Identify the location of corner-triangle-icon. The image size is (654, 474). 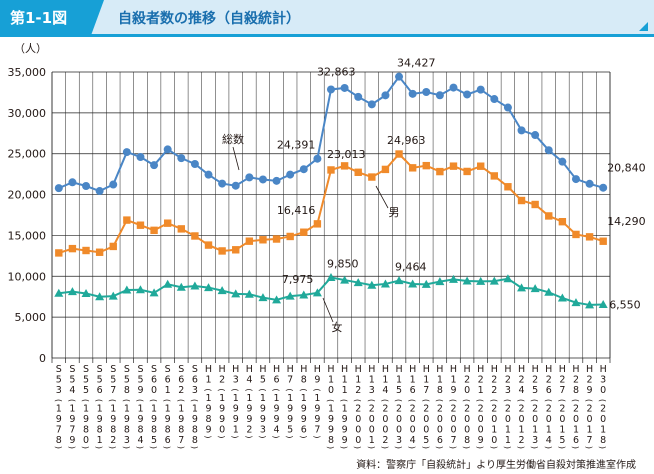
(643, 26).